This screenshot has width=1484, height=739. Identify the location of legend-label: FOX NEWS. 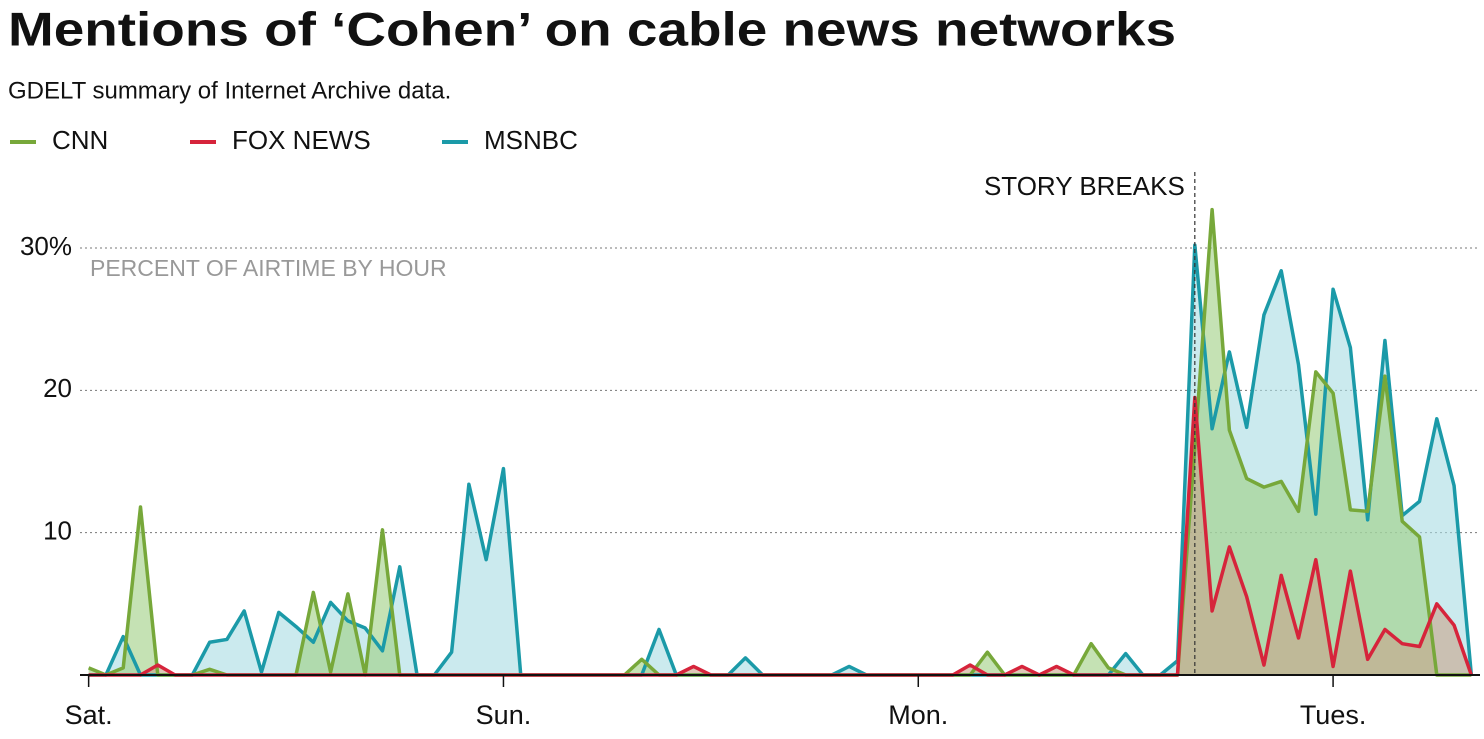
(301, 140).